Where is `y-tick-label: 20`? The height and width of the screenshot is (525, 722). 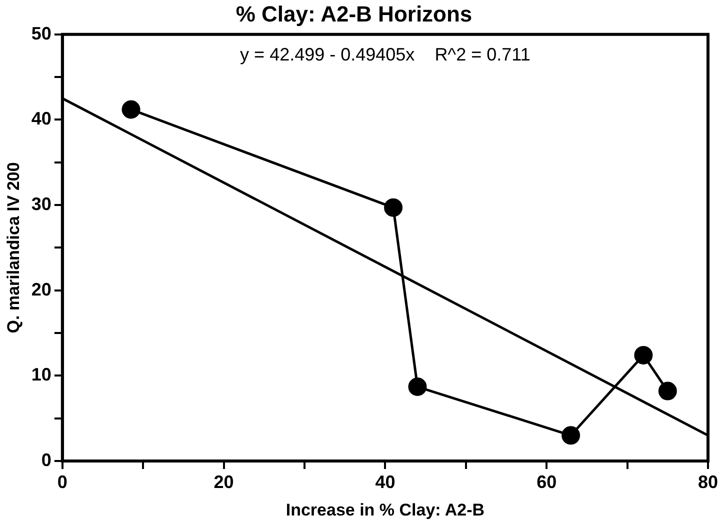
y-tick-label: 20 is located at coordinates (41, 289).